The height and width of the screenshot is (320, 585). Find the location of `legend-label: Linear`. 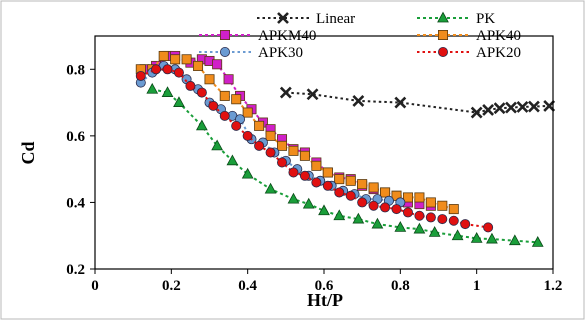

legend-label: Linear is located at coordinates (335, 19).